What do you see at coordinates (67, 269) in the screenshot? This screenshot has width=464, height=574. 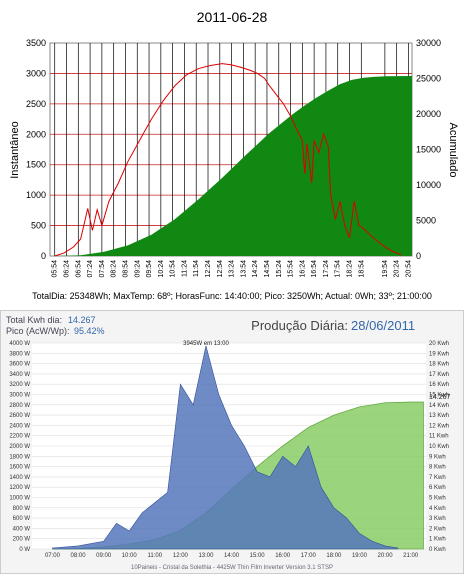 I see `x-tick-label: 06:24` at bounding box center [67, 269].